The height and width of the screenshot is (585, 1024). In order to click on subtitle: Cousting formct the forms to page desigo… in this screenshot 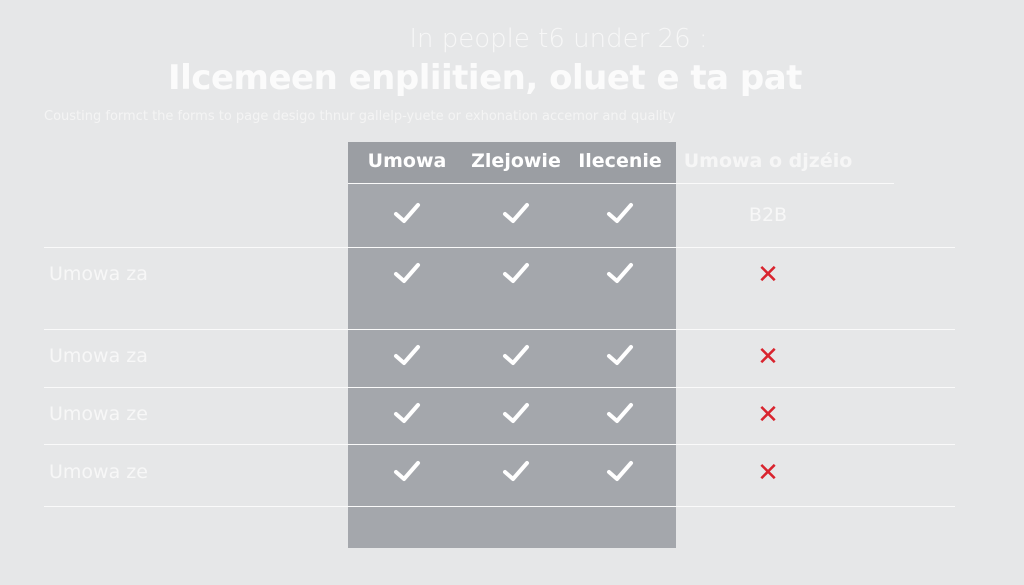, I will do `click(360, 116)`.